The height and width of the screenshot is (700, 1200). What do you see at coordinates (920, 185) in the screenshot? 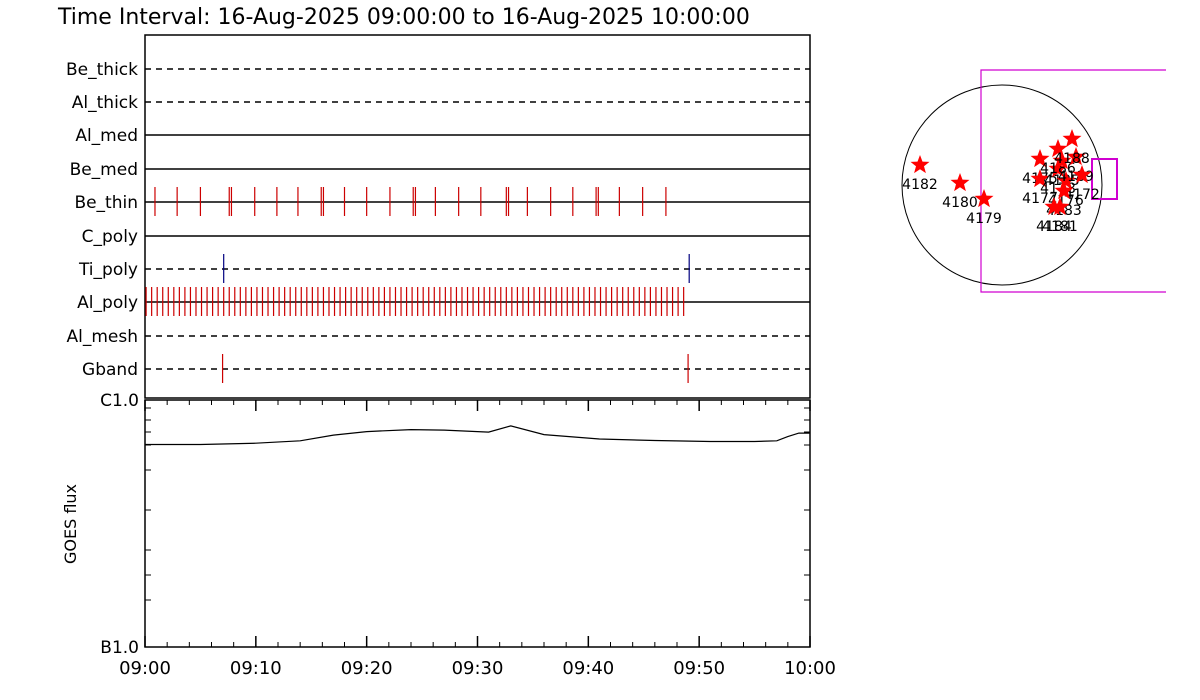
I see `region-label: 4182` at bounding box center [920, 185].